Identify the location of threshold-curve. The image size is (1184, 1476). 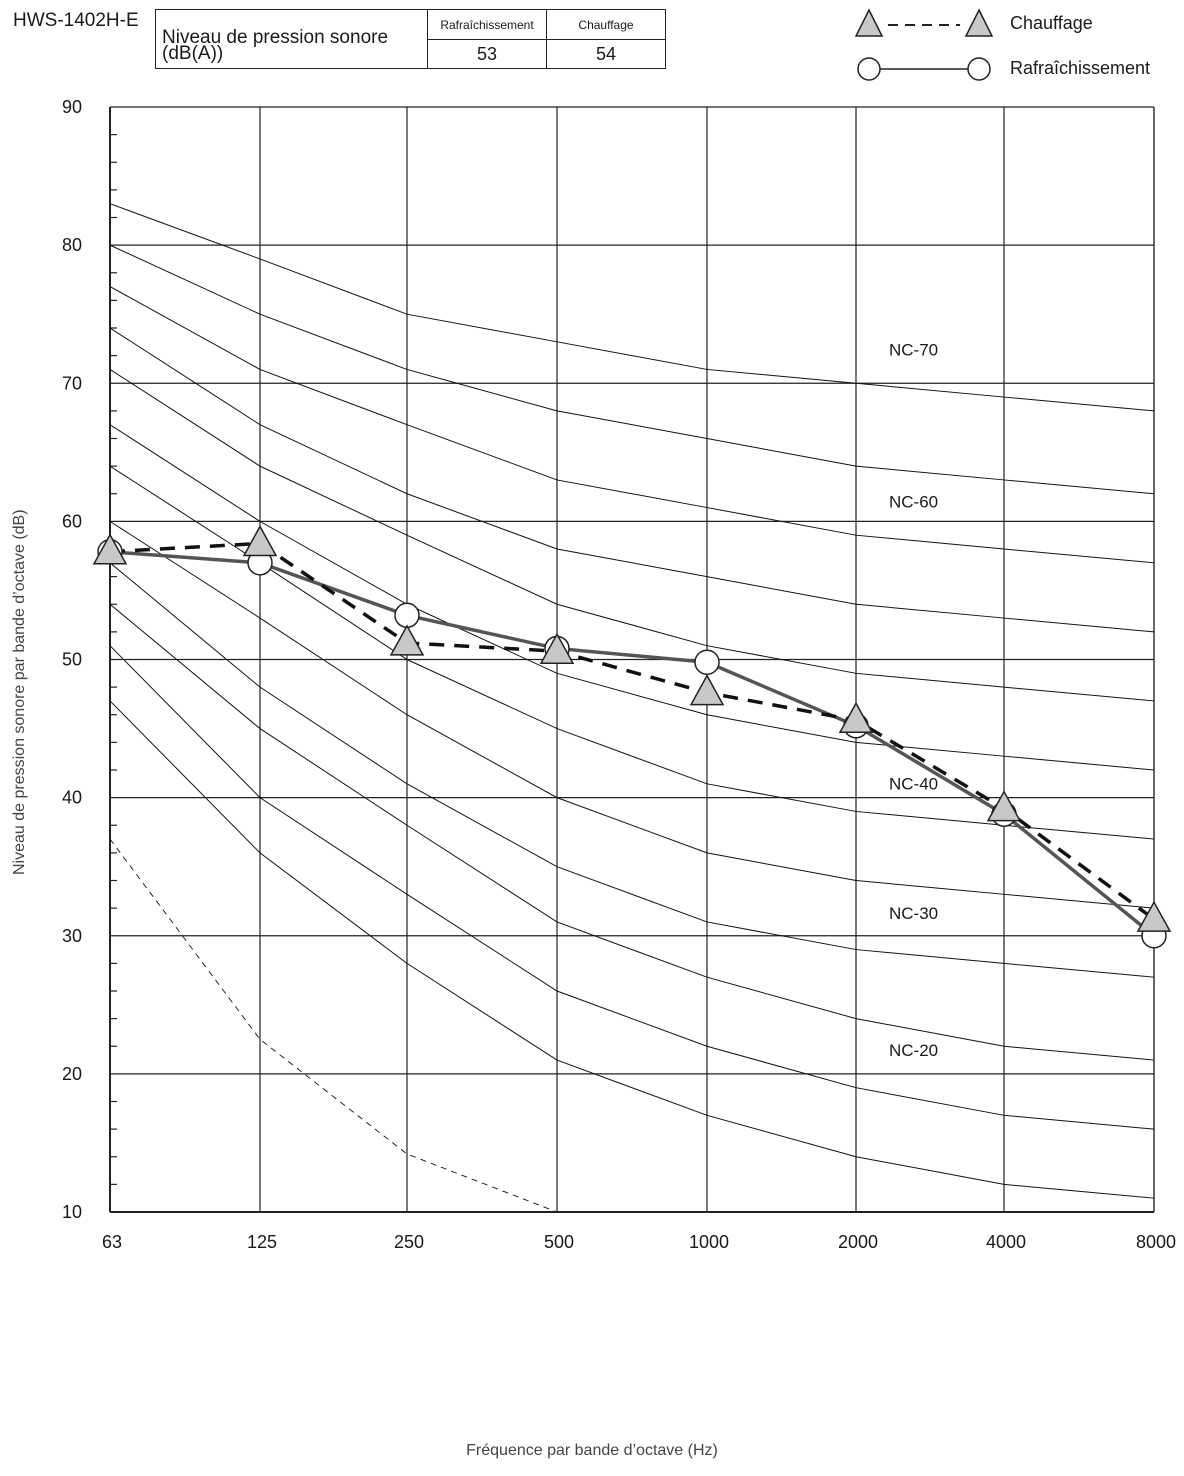
(333, 1025).